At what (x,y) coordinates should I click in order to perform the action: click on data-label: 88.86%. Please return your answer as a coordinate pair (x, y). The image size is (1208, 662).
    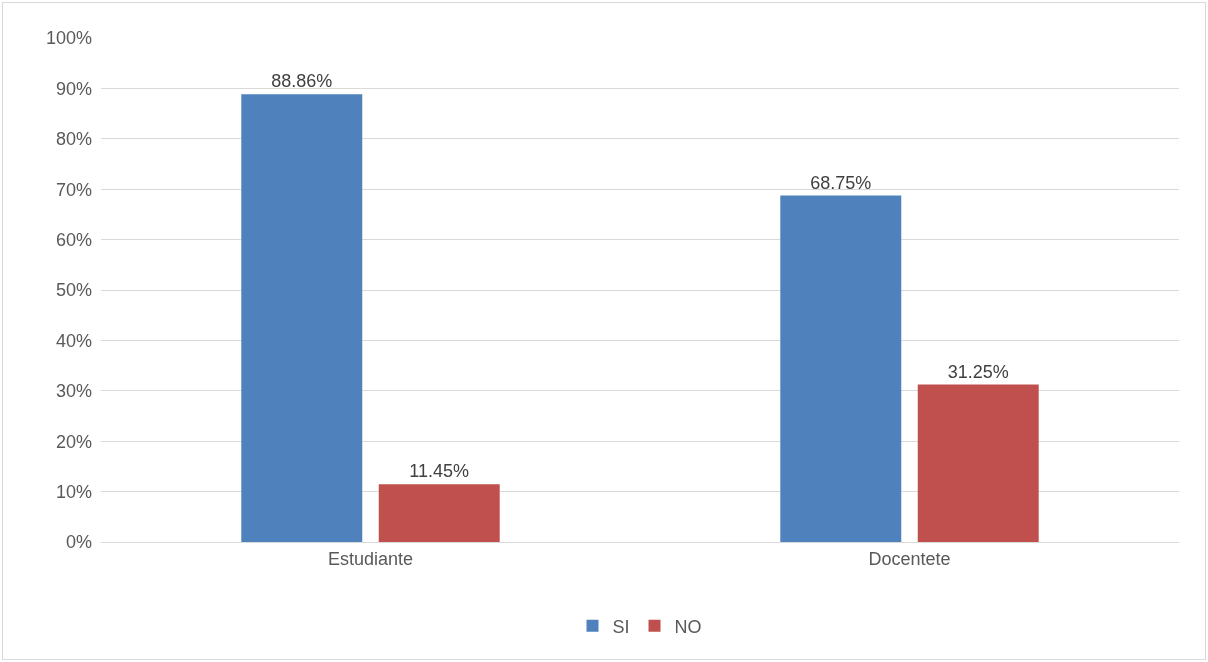
    Looking at the image, I should click on (302, 81).